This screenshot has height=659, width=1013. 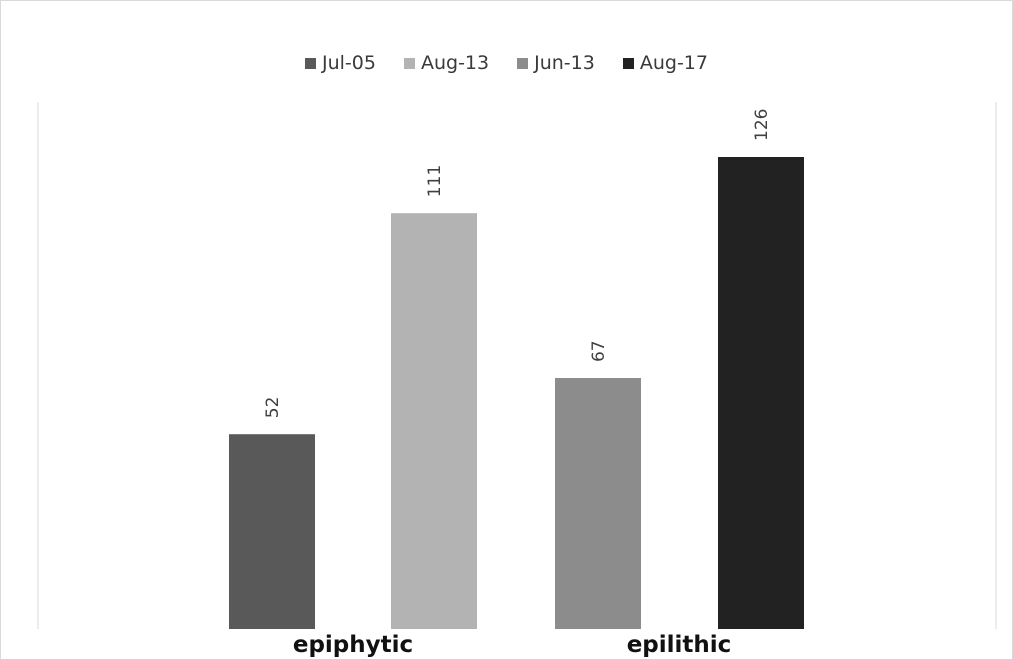 I want to click on bar-aug-13-epiphytic, so click(x=434, y=421).